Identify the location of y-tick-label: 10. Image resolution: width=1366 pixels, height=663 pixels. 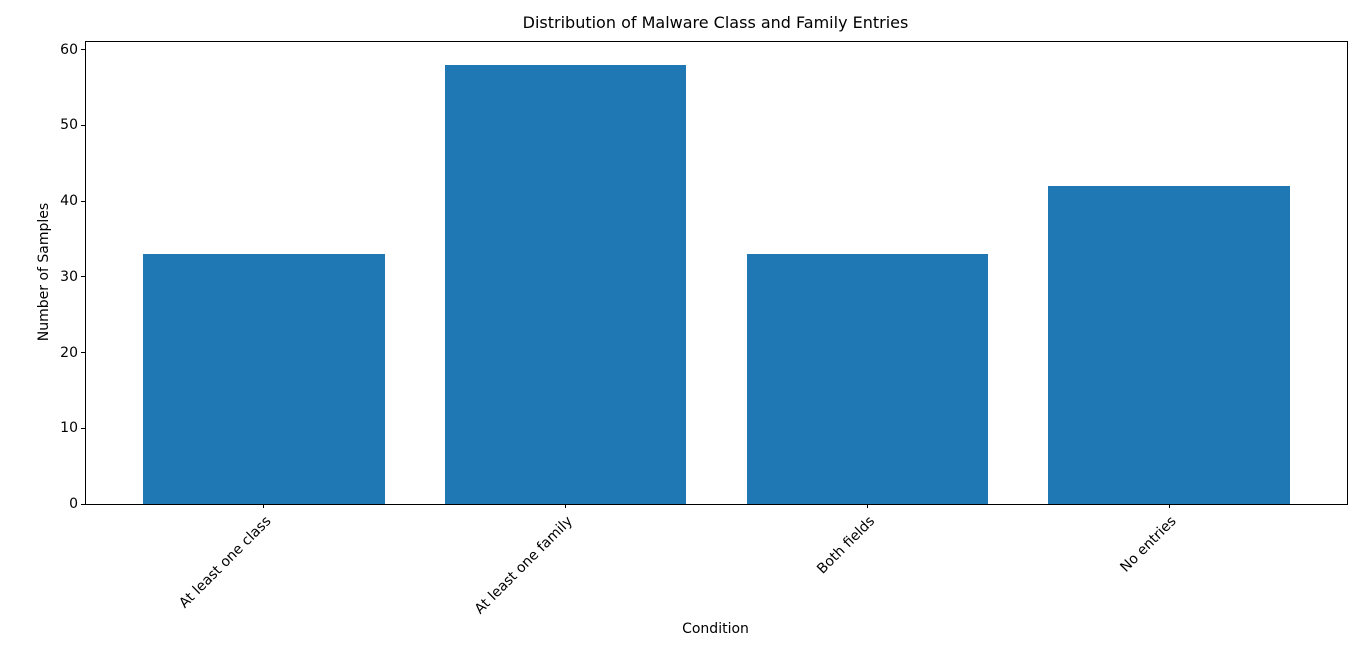
(69, 428).